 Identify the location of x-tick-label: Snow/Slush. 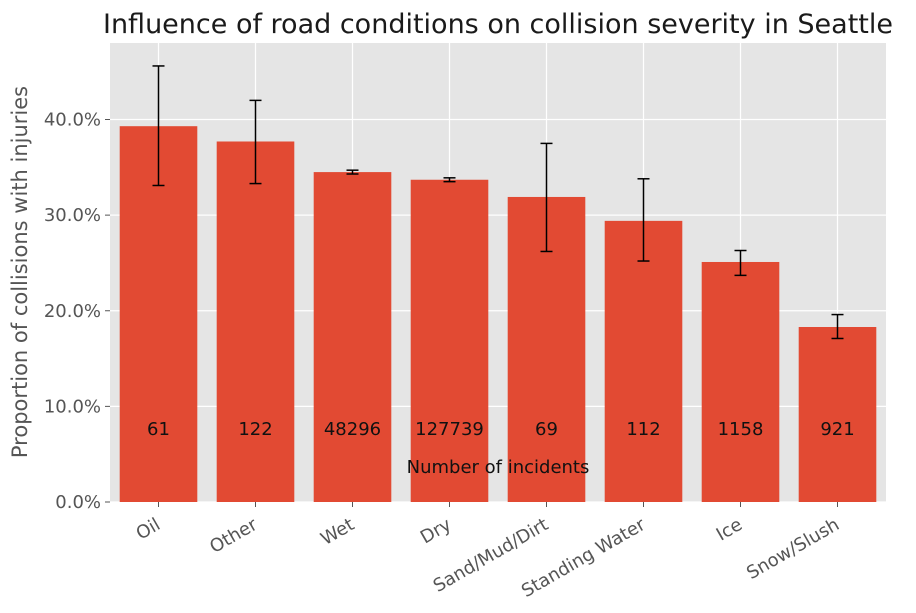
(793, 549).